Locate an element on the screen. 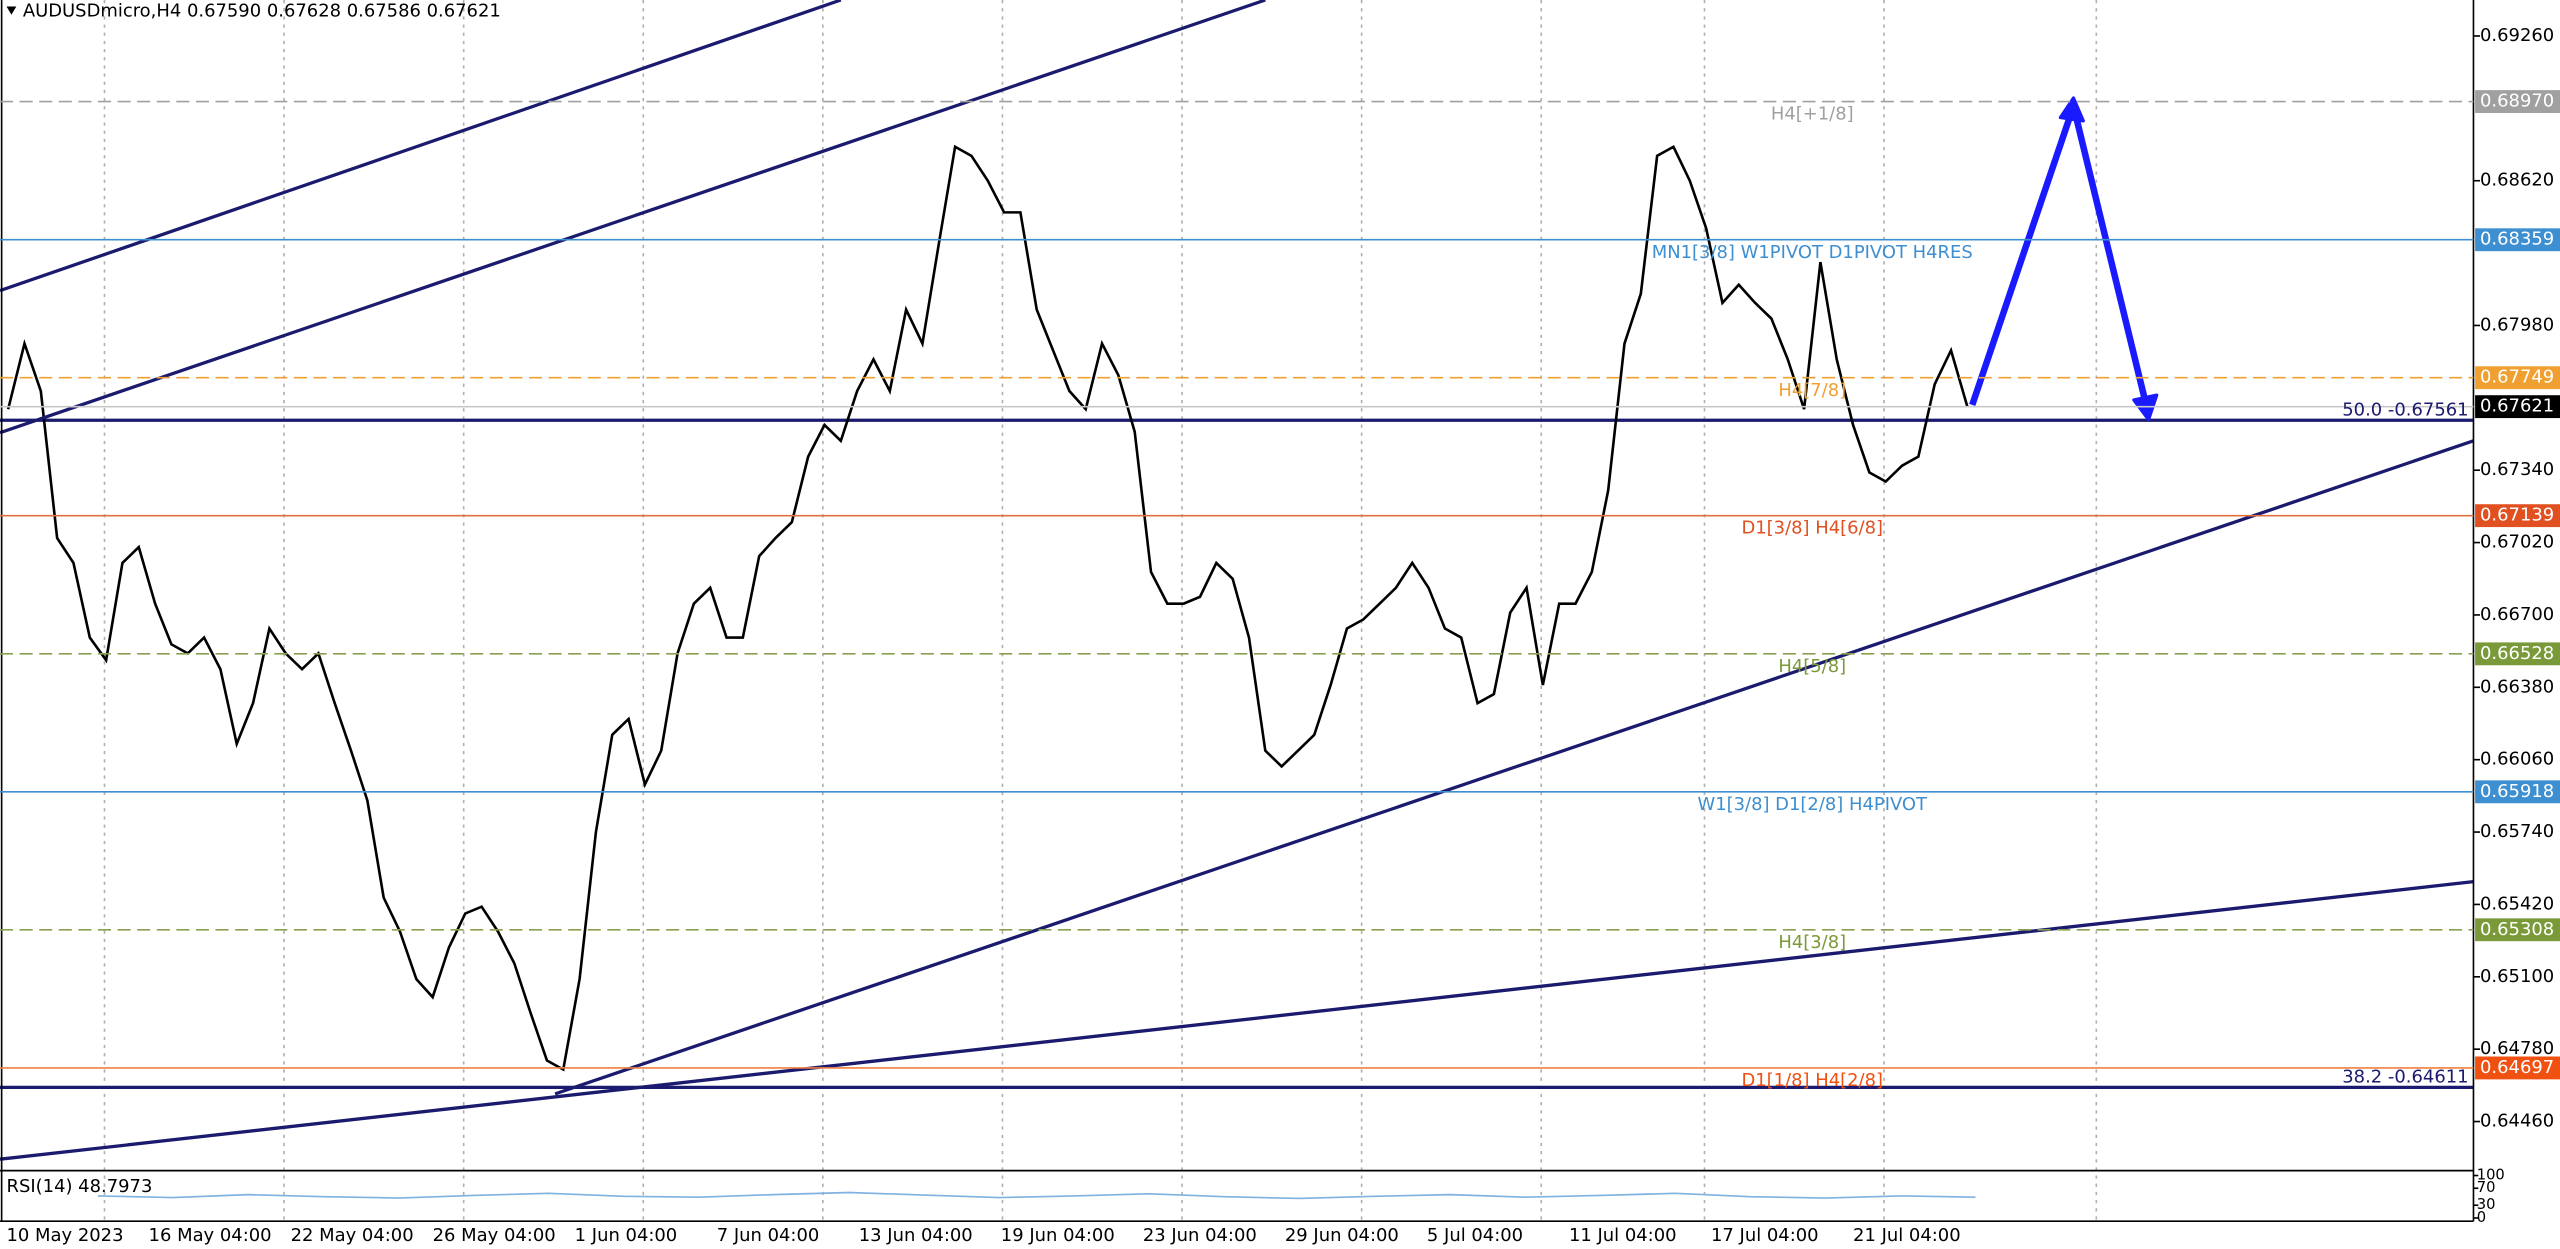 The width and height of the screenshot is (2560, 1249). price-box-label: 0.65308 is located at coordinates (2517, 929).